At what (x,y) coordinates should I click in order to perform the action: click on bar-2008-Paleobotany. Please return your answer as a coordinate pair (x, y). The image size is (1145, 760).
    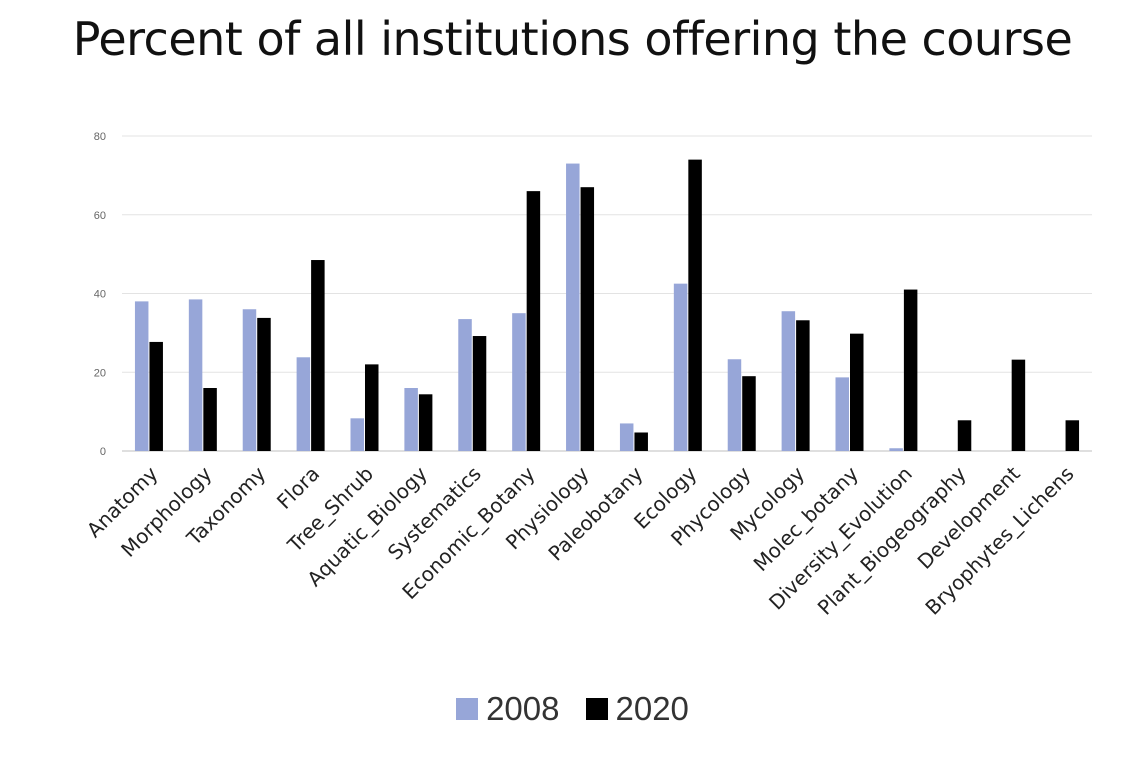
    Looking at the image, I should click on (626, 437).